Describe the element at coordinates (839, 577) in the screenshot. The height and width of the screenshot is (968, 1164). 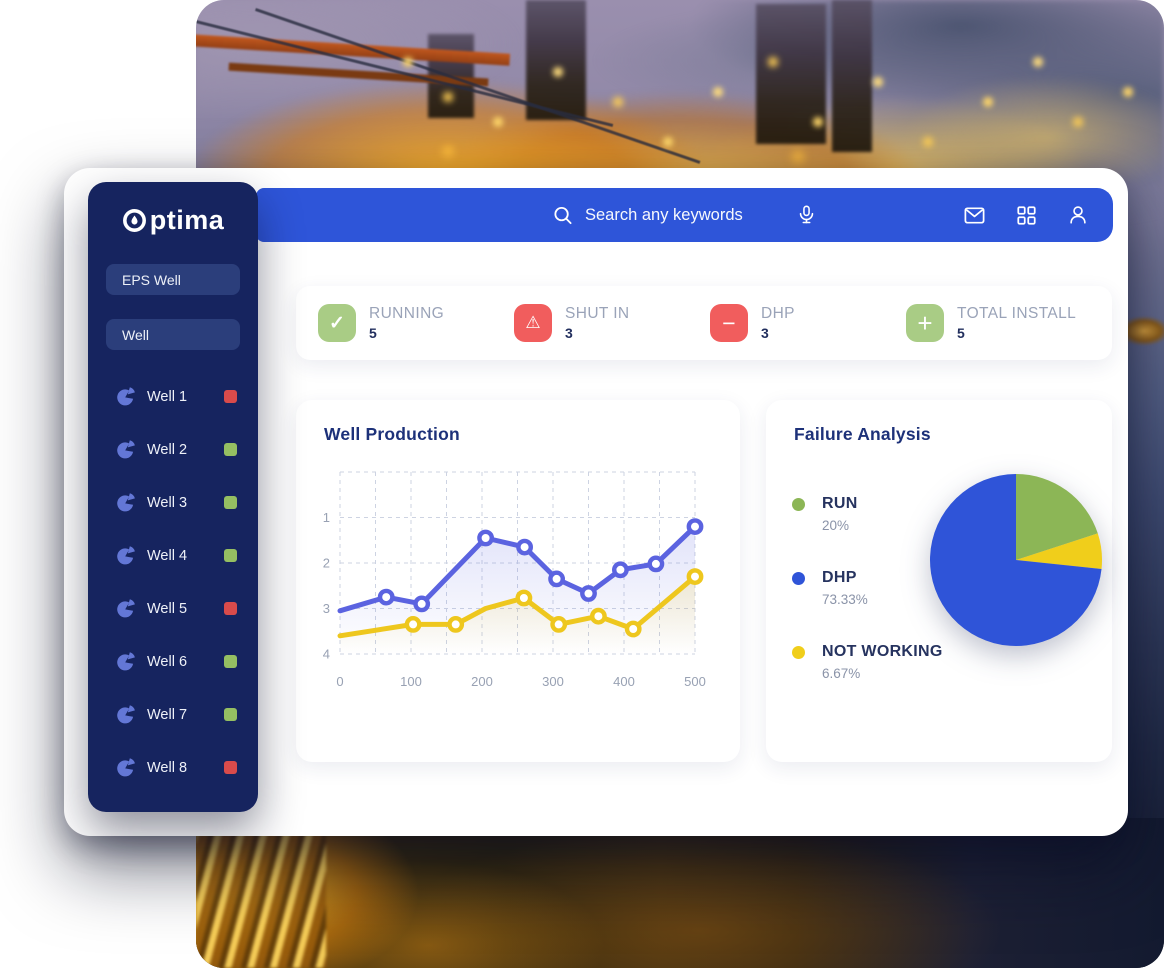
I see `legend-label: DHP` at that location.